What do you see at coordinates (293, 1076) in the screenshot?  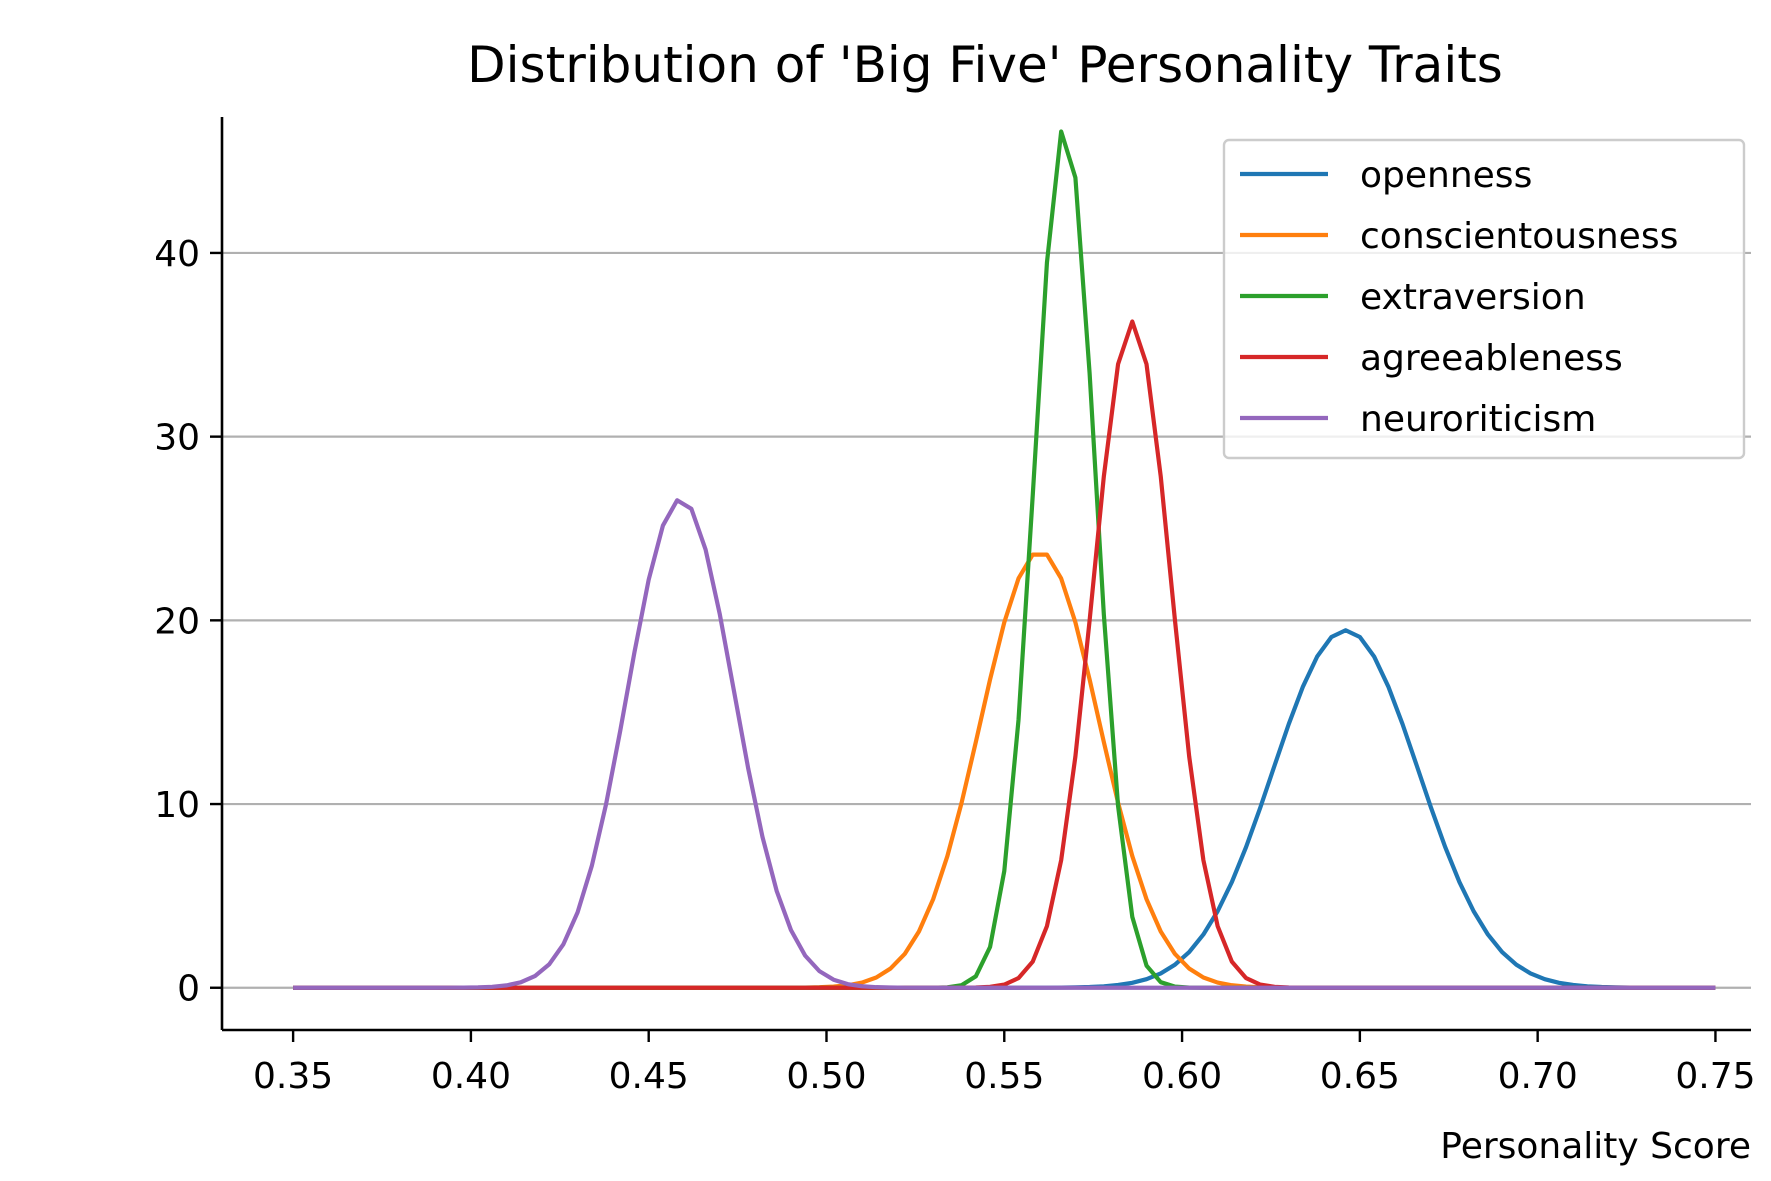 I see `x-tick-label-0: 0.35` at bounding box center [293, 1076].